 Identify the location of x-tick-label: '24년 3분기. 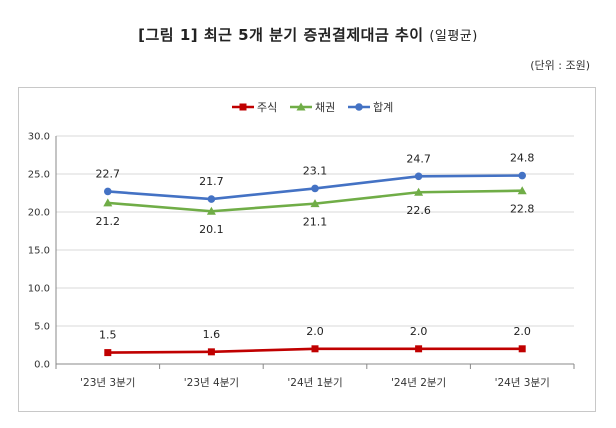
(522, 383).